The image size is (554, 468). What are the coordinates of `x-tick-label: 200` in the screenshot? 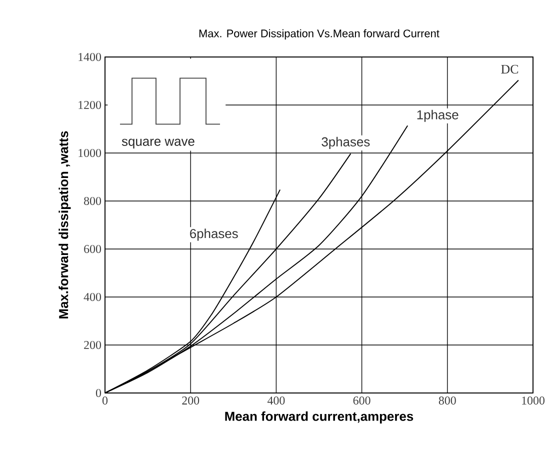 It's located at (191, 400).